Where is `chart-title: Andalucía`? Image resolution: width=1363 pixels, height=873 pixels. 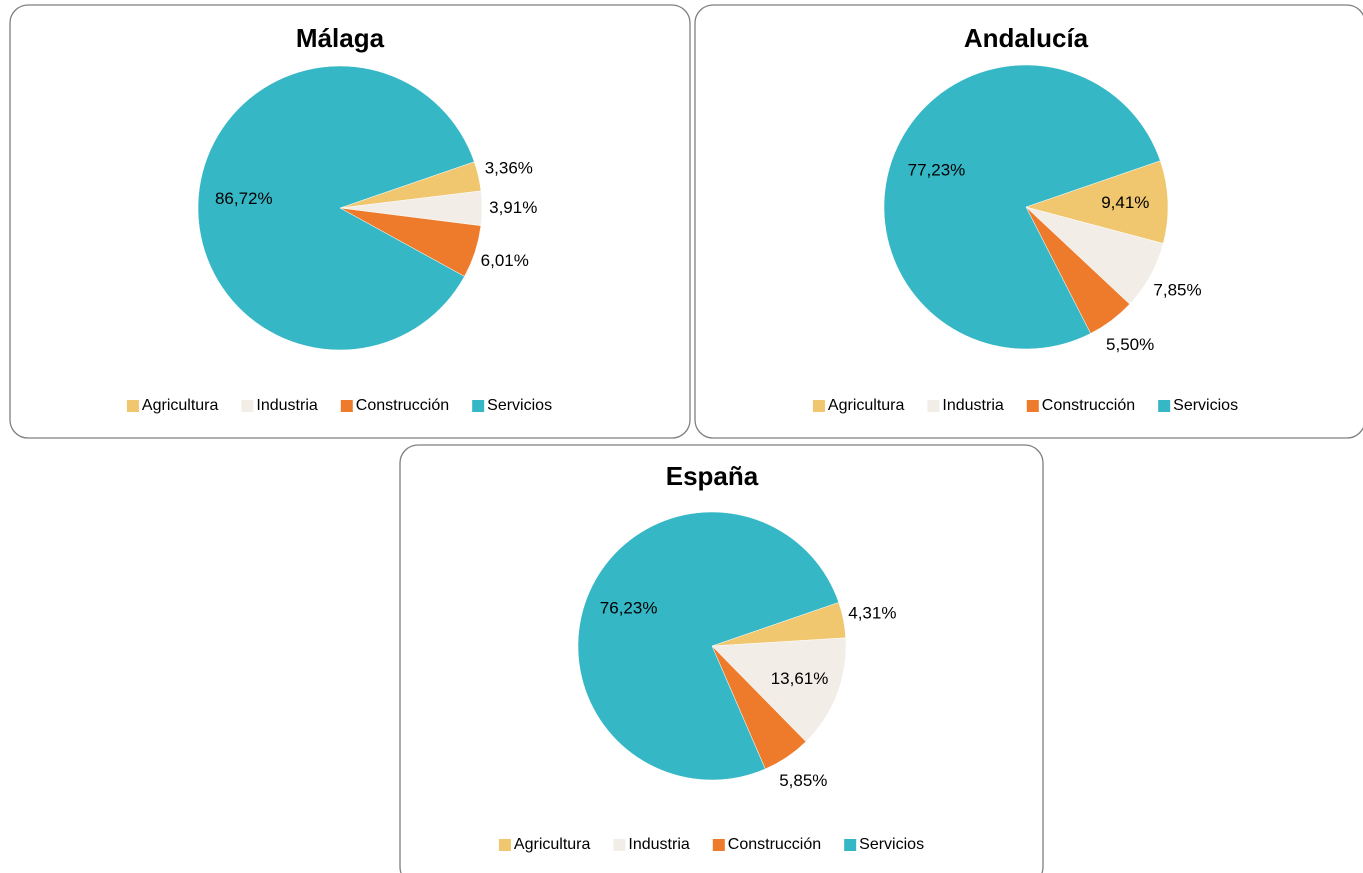
chart-title: Andalucía is located at coordinates (1026, 38).